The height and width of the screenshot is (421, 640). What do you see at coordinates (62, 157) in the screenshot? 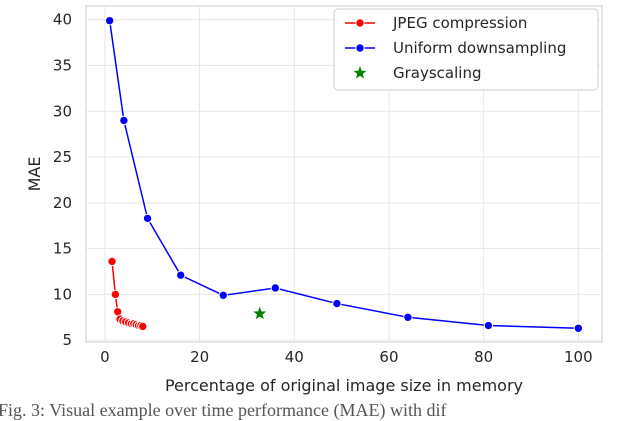
I see `y-tick-label: 25` at bounding box center [62, 157].